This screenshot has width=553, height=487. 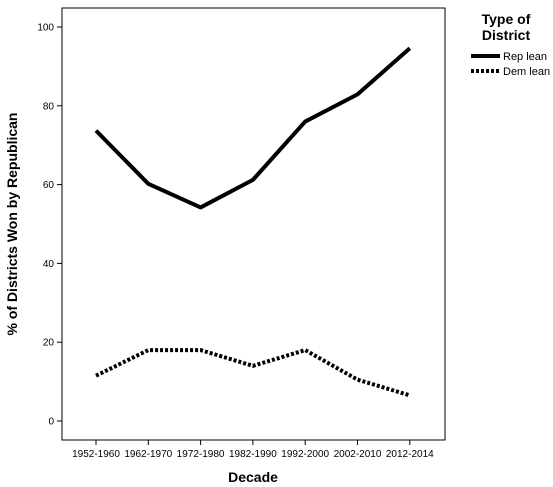 I want to click on y-axis: 0 20 40 60 80 100, so click(x=49, y=225).